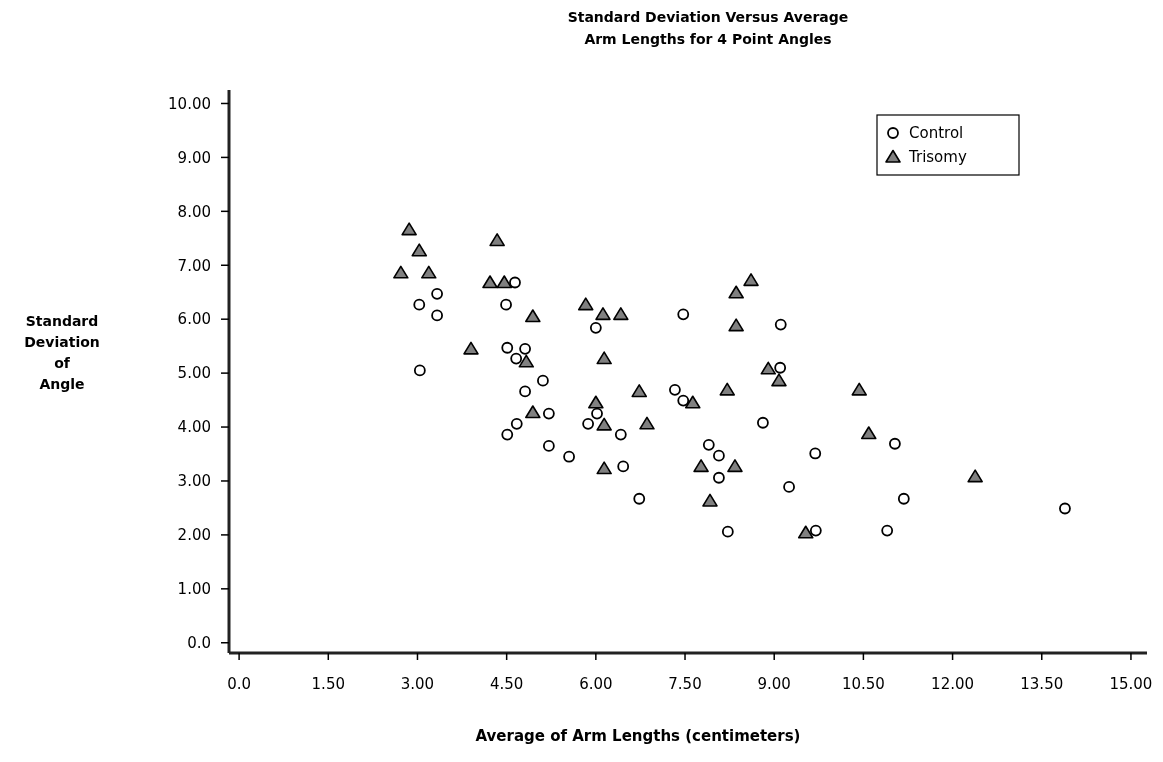  Describe the element at coordinates (62, 352) in the screenshot. I see `y-axis-title: Standard Deviation of Angle` at that location.